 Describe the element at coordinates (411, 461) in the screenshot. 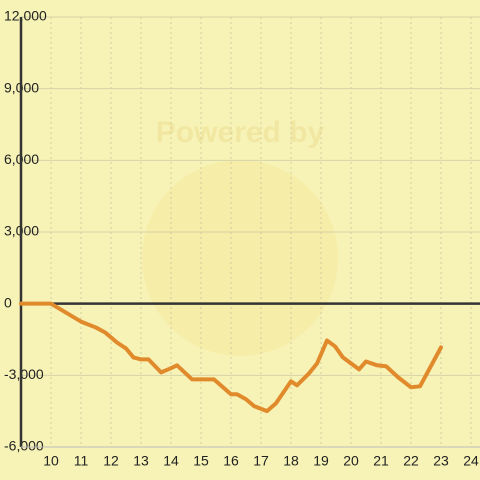

I see `x-tick-label: 22` at that location.